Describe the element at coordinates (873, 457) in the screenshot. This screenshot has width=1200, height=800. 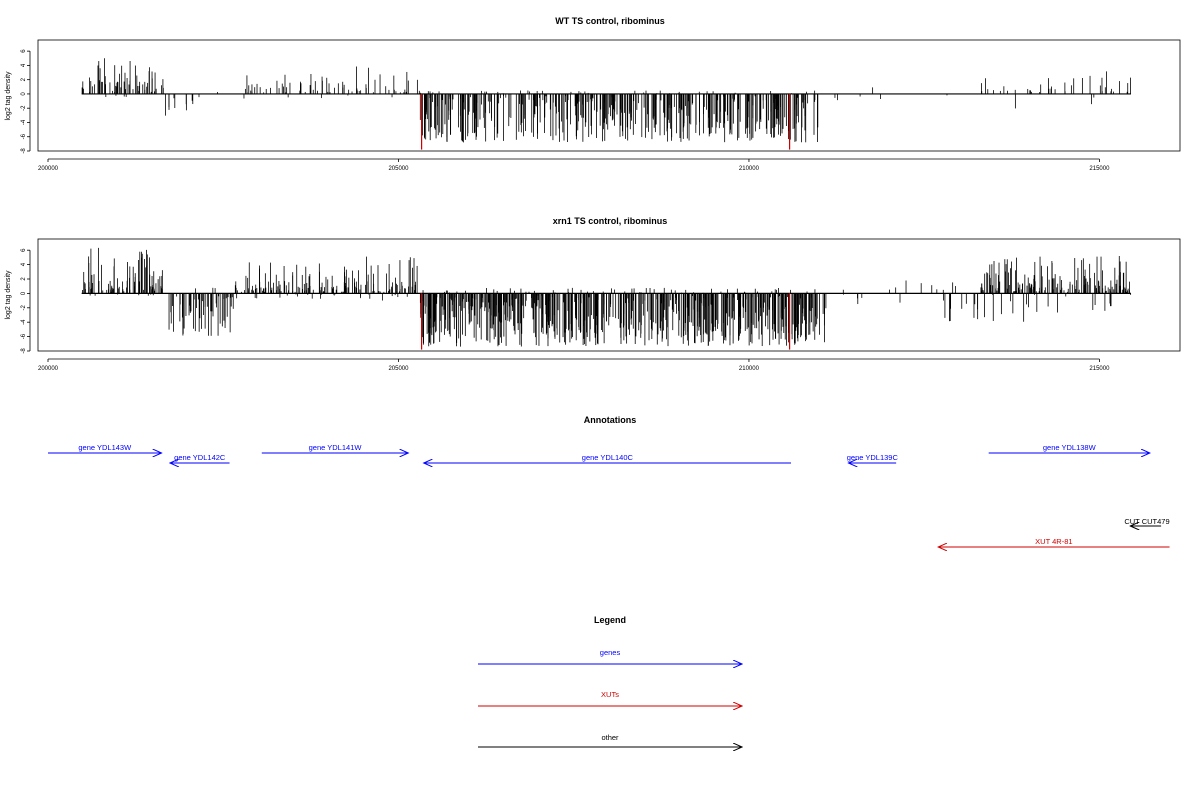
I see `gene-feature-label: gene YDL139C` at that location.